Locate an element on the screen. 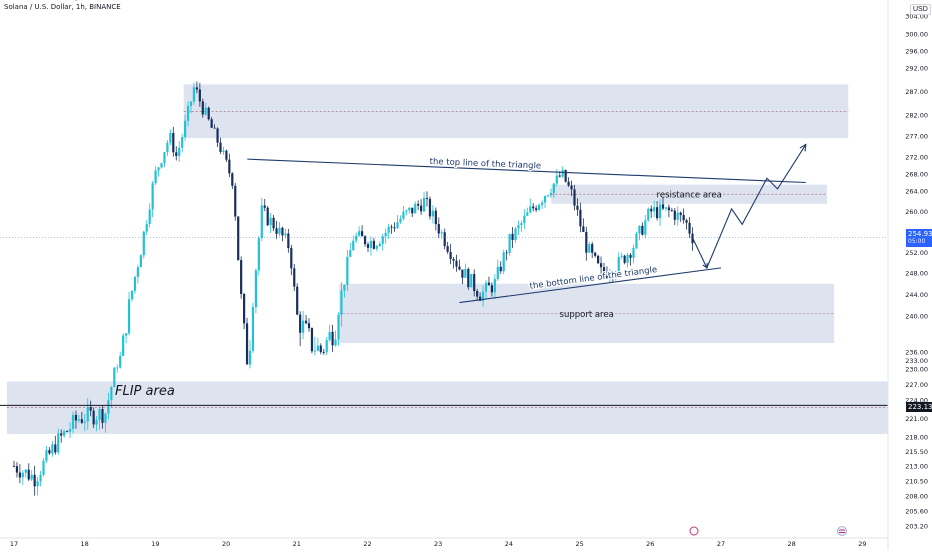 The height and width of the screenshot is (555, 932). price-tick-label: 205.60 is located at coordinates (916, 512).